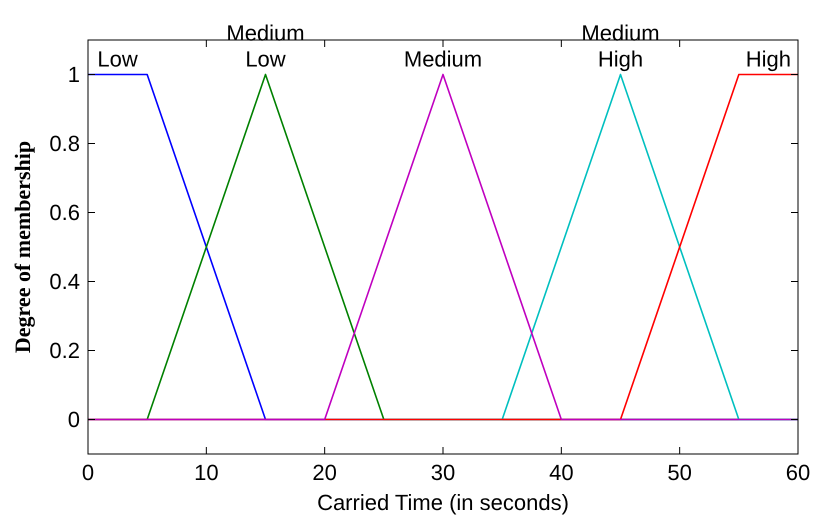 This screenshot has width=815, height=518. I want to click on y-tick-label: 0.8, so click(64, 143).